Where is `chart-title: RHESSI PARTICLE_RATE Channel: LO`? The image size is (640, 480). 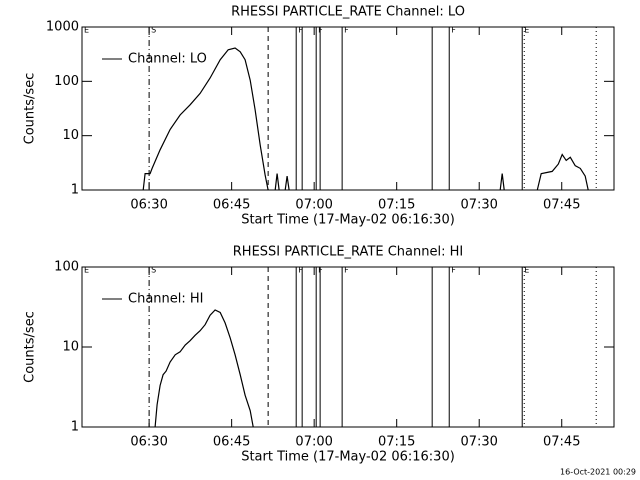
chart-title: RHESSI PARTICLE_RATE Channel: LO is located at coordinates (348, 12).